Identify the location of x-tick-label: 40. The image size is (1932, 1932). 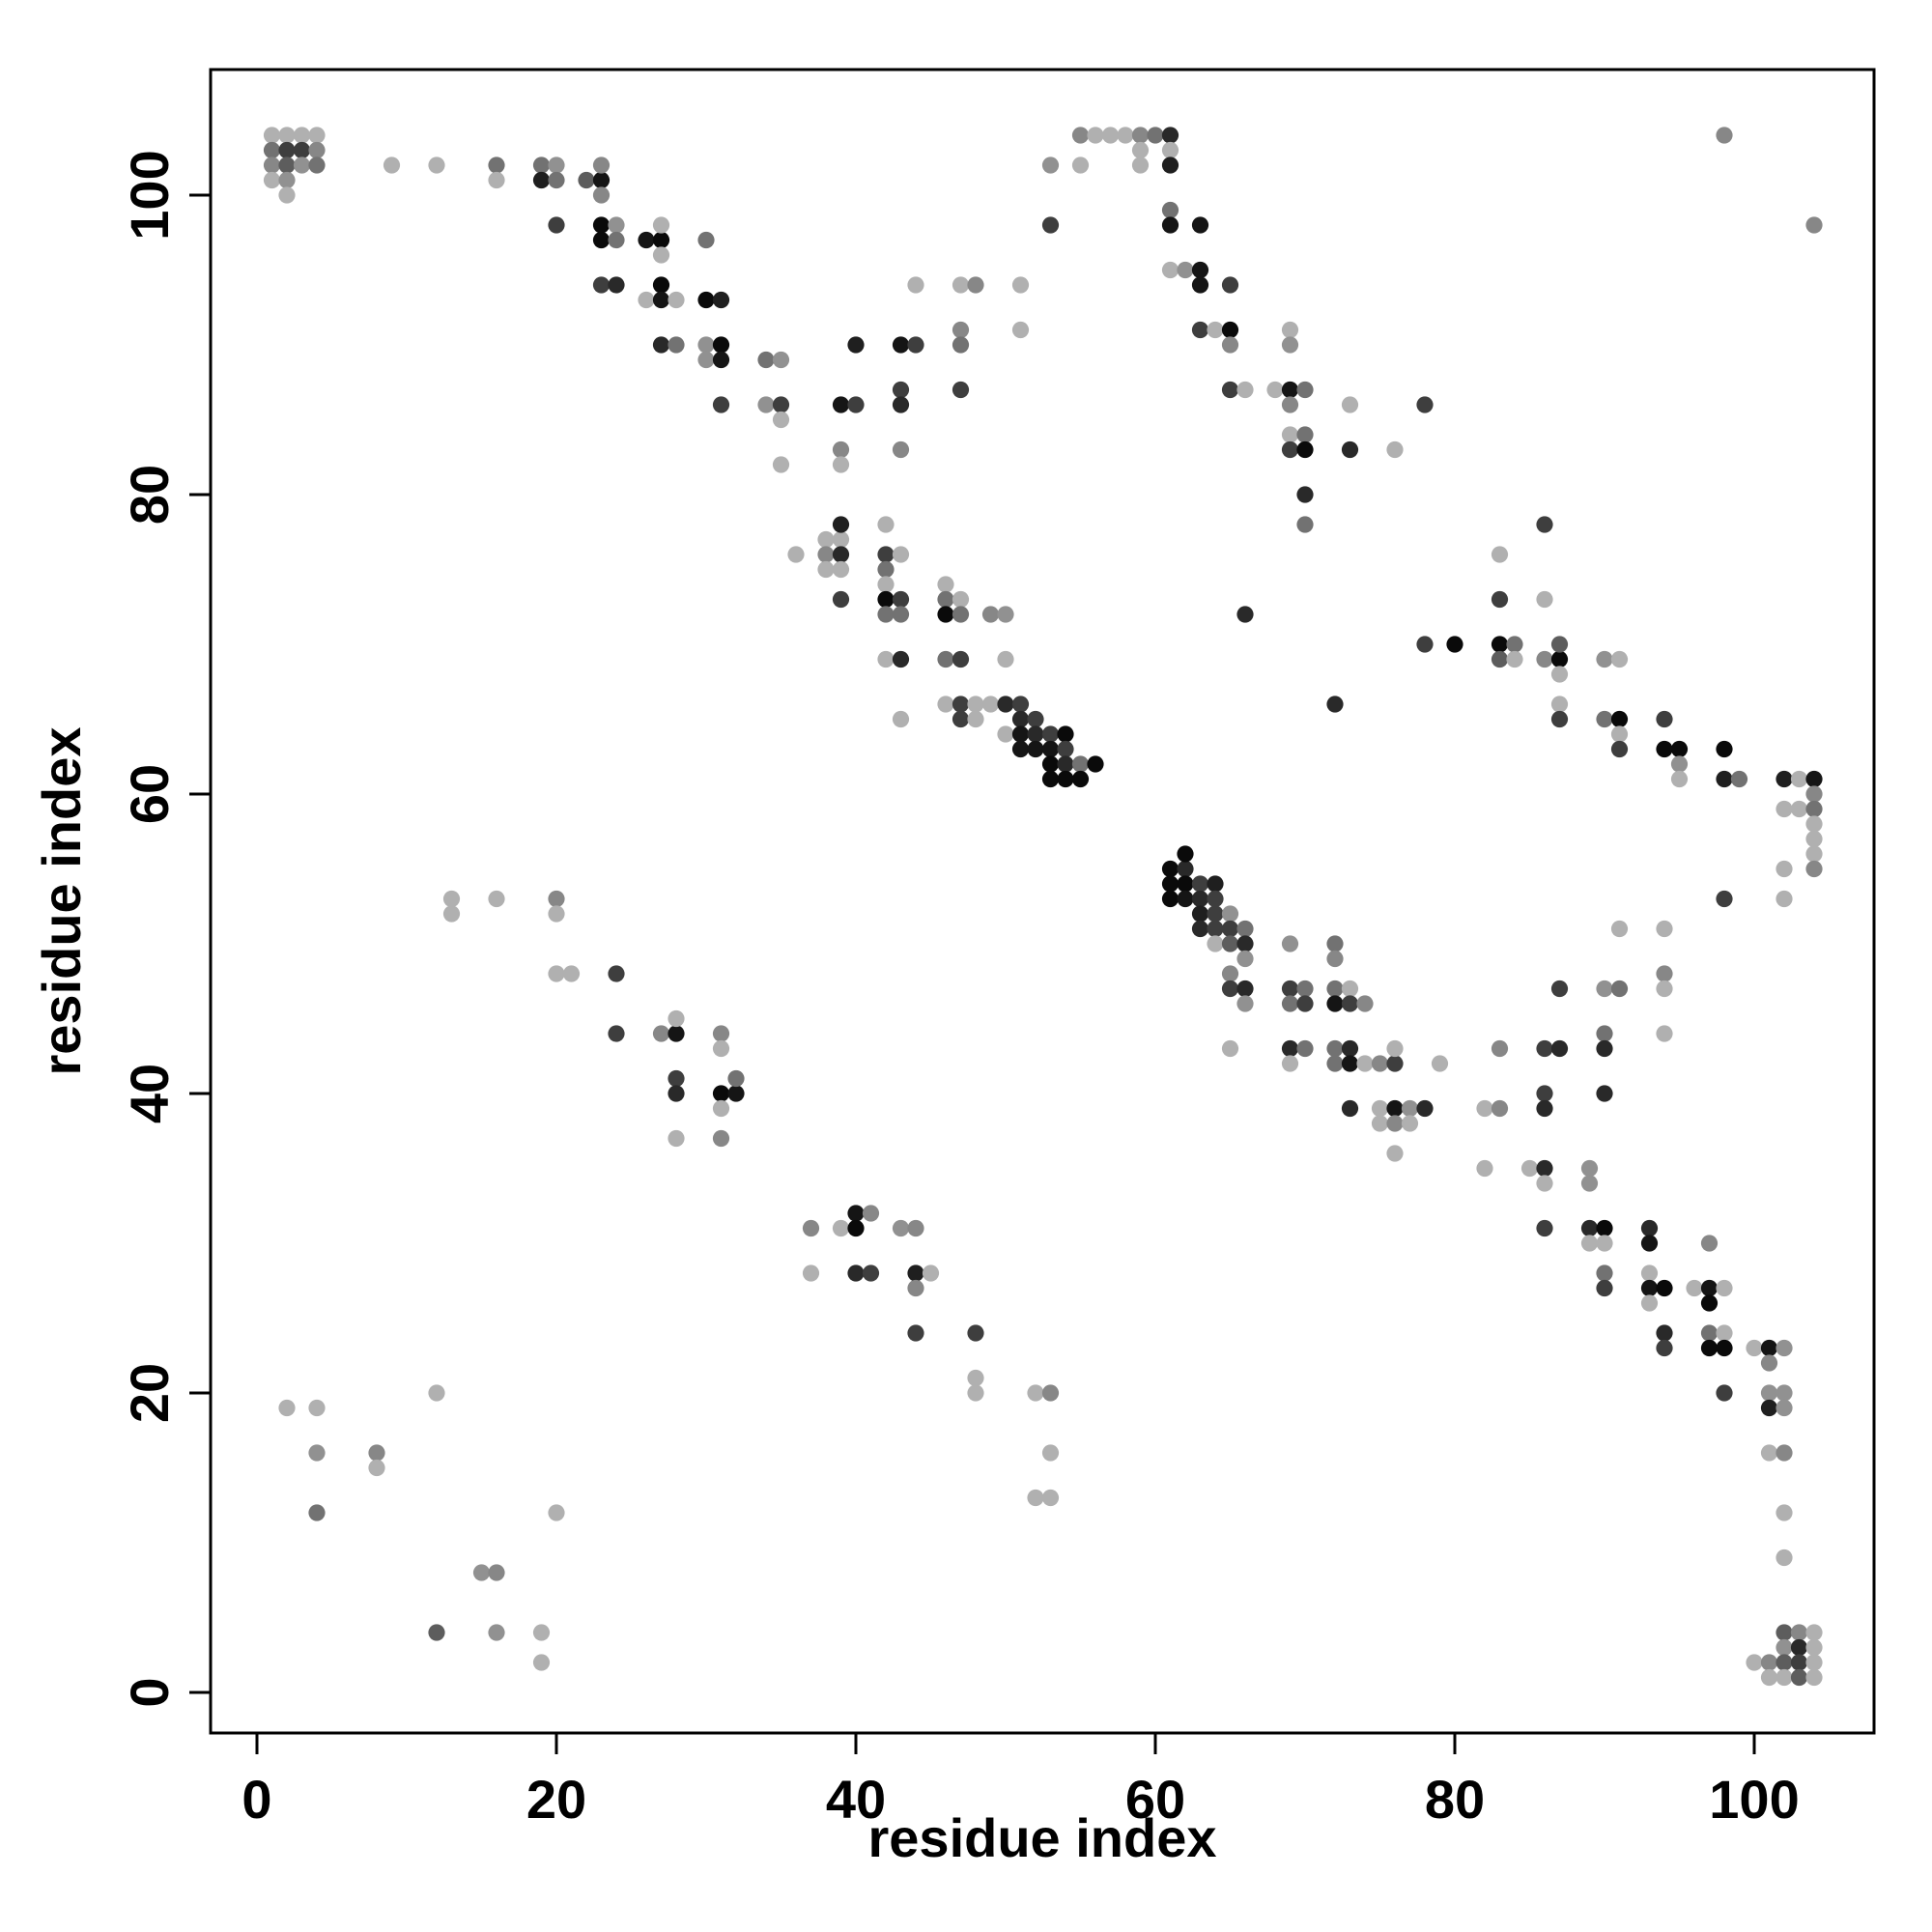
(856, 1799).